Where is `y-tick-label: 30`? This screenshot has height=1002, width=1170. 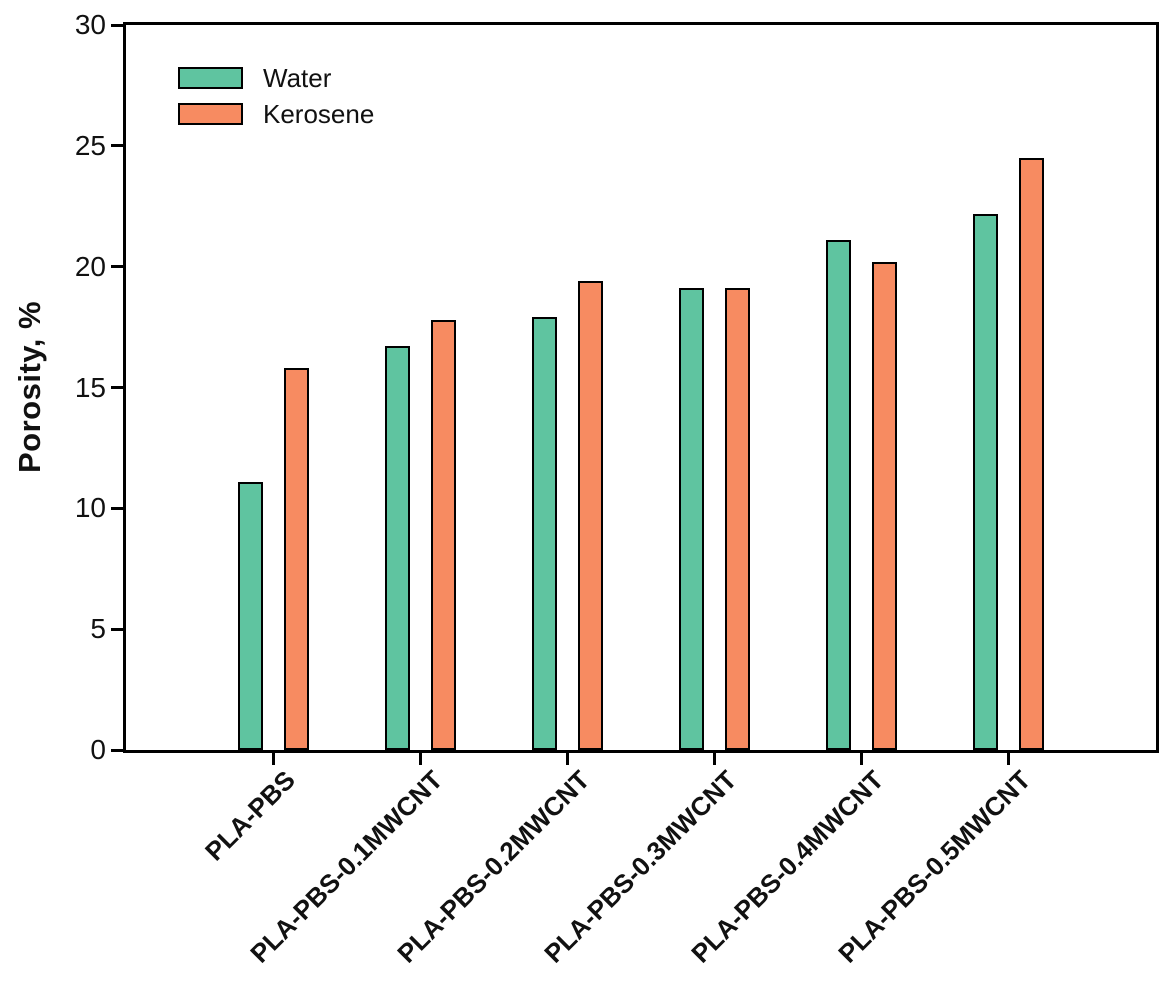 y-tick-label: 30 is located at coordinates (90, 24).